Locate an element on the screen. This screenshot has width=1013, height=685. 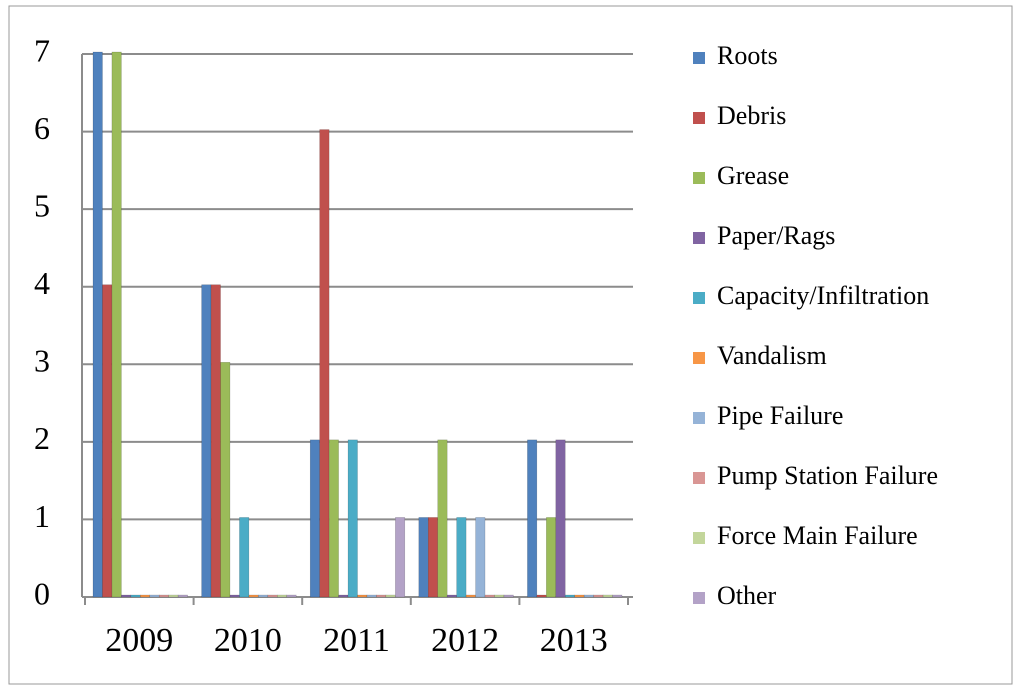
legend-label: Pump Station Failure is located at coordinates (827, 475).